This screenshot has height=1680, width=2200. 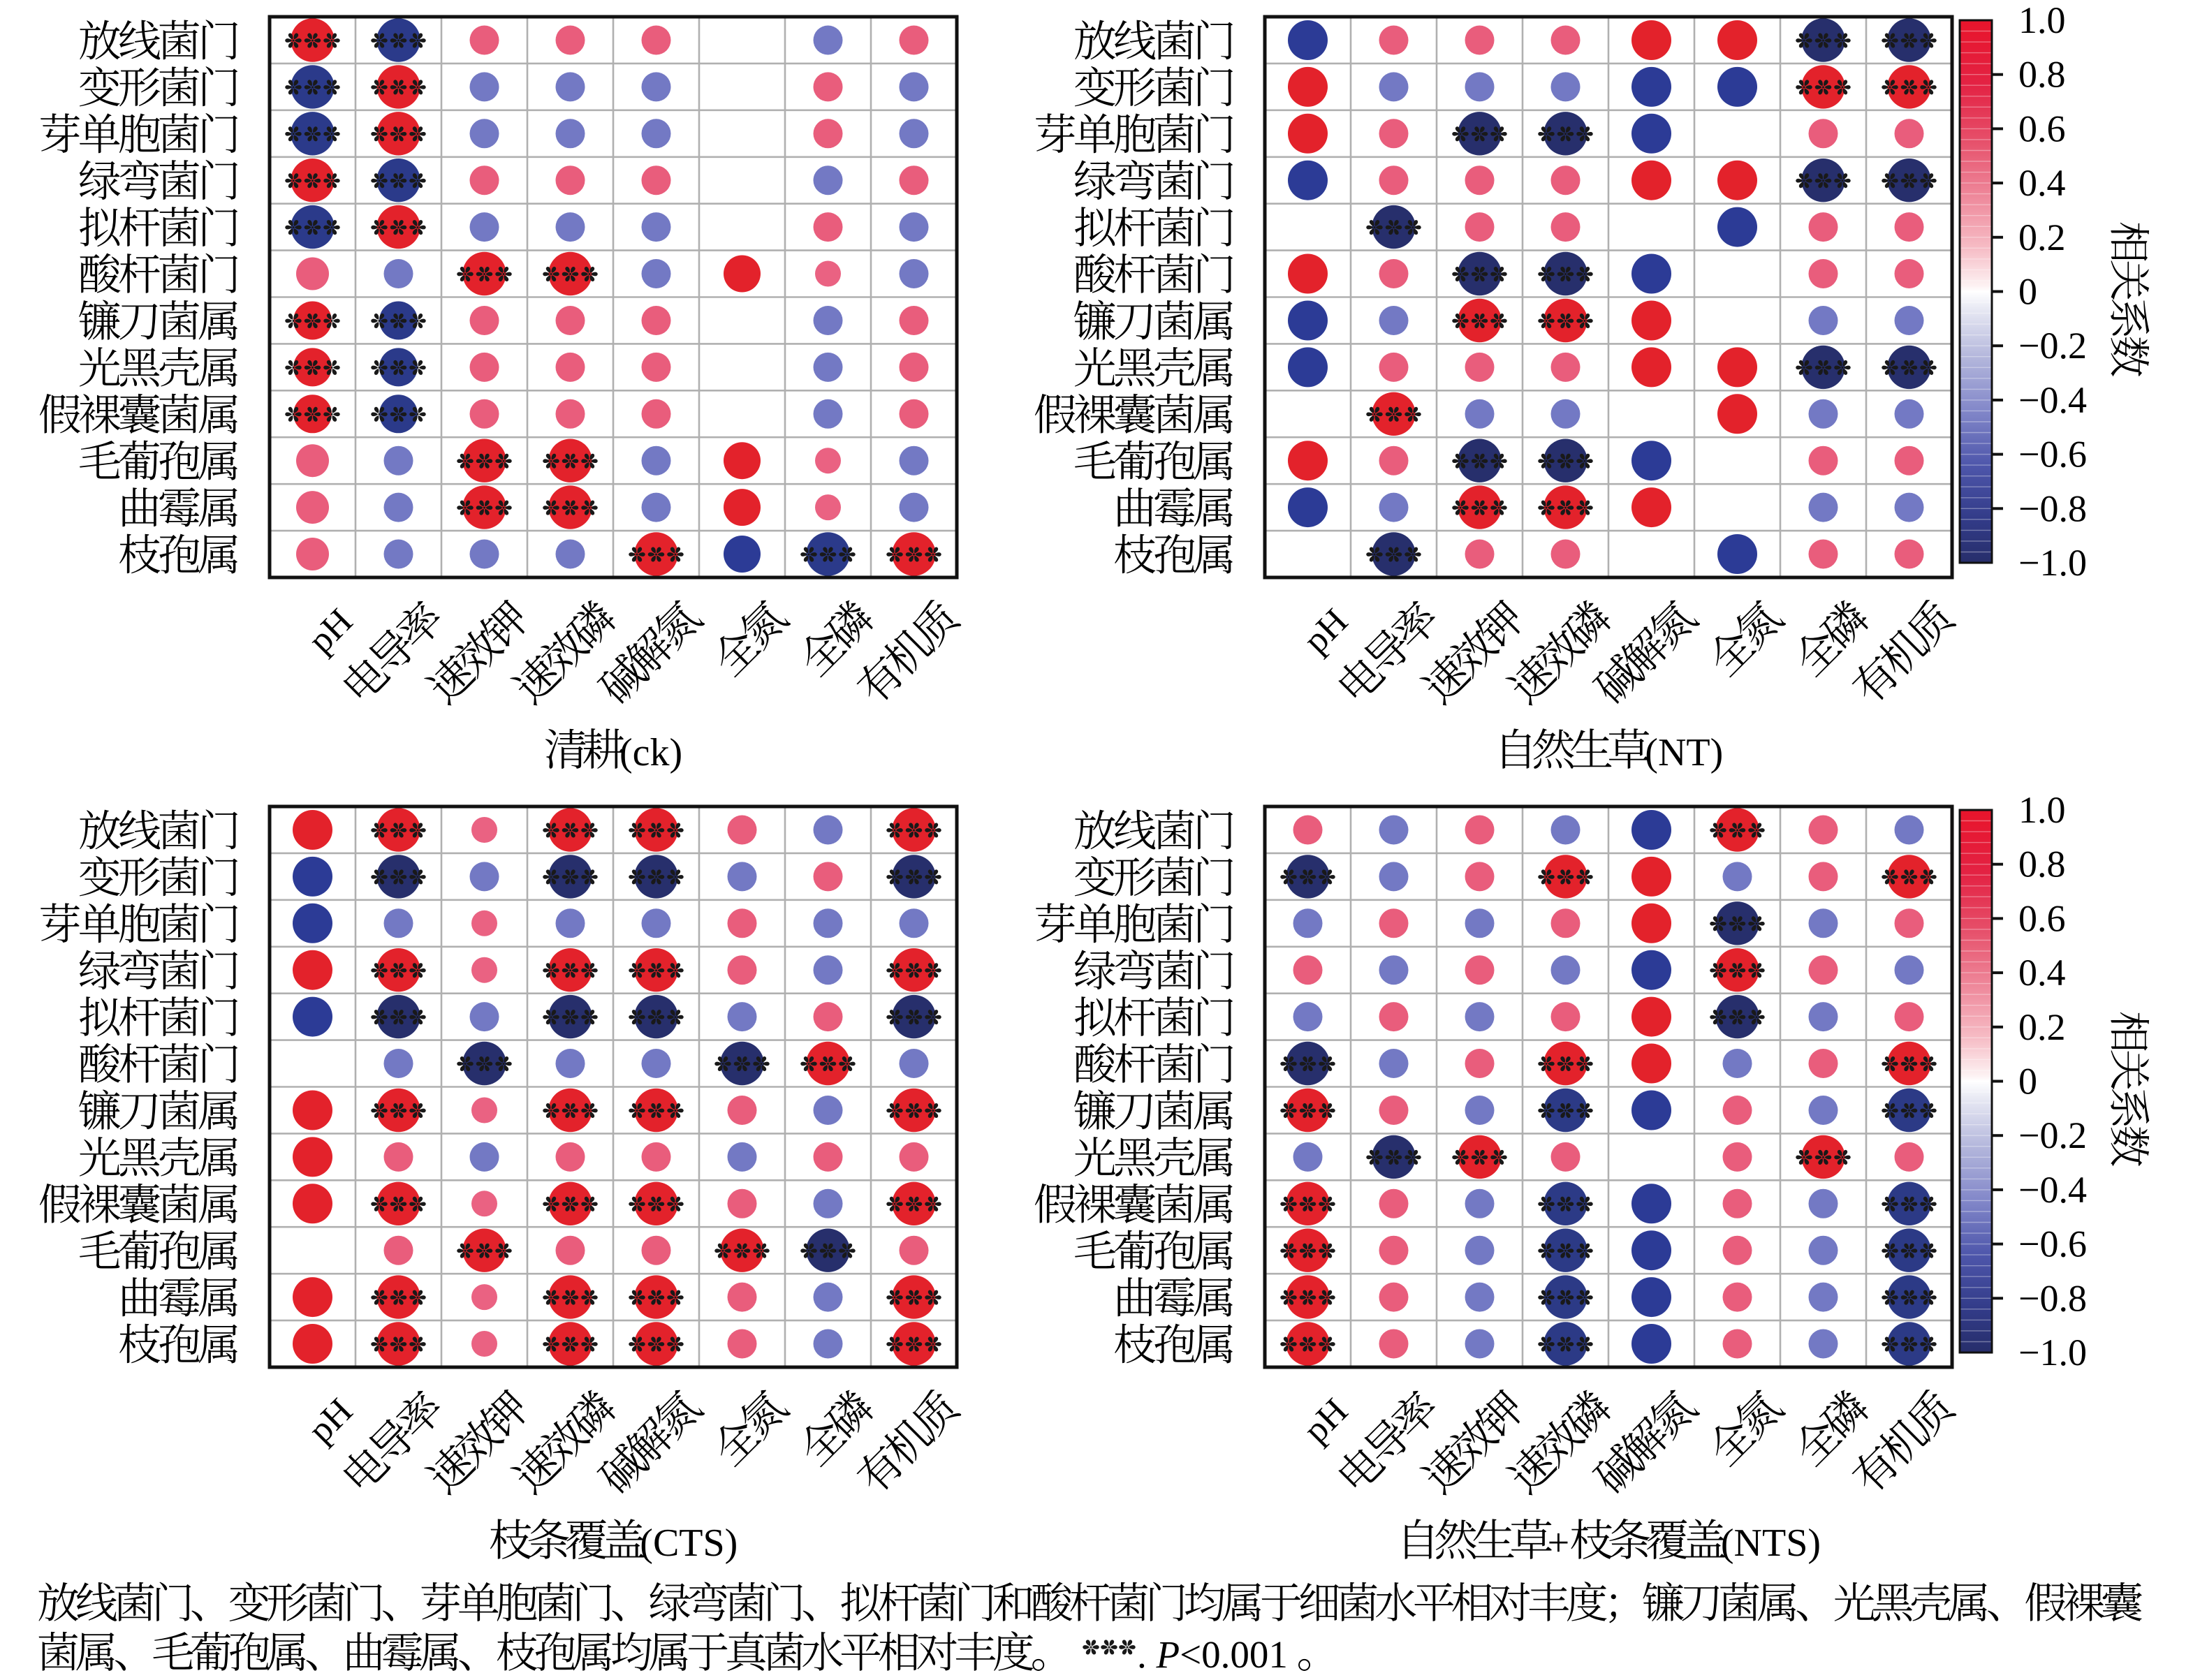 What do you see at coordinates (689, 1543) in the screenshot?
I see `svg-text: (CTS)` at bounding box center [689, 1543].